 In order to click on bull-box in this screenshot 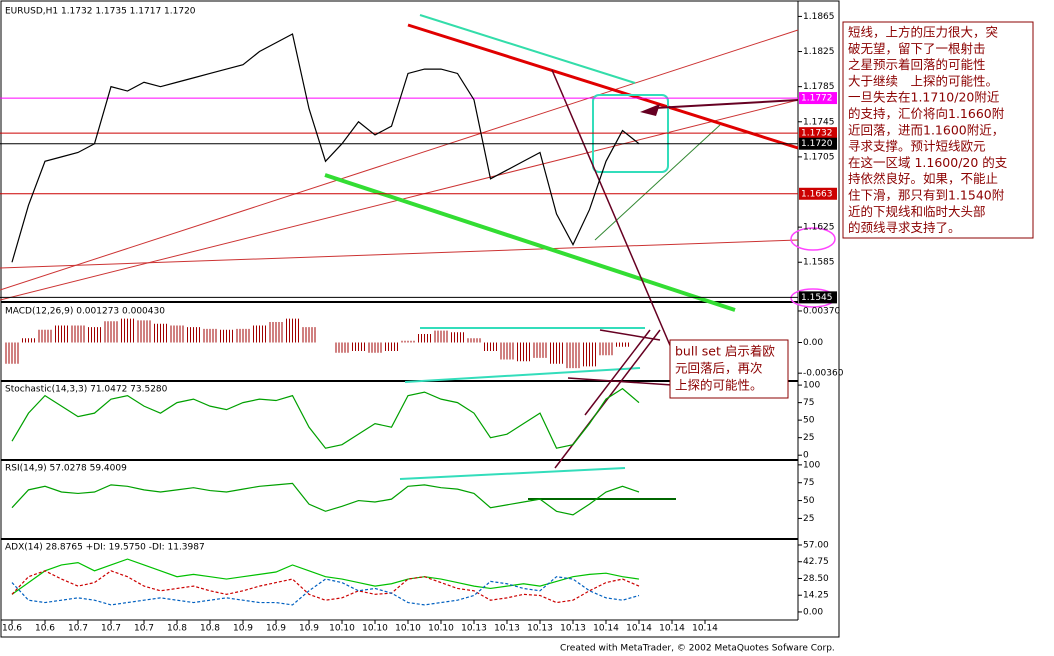, I will do `click(729, 369)`.